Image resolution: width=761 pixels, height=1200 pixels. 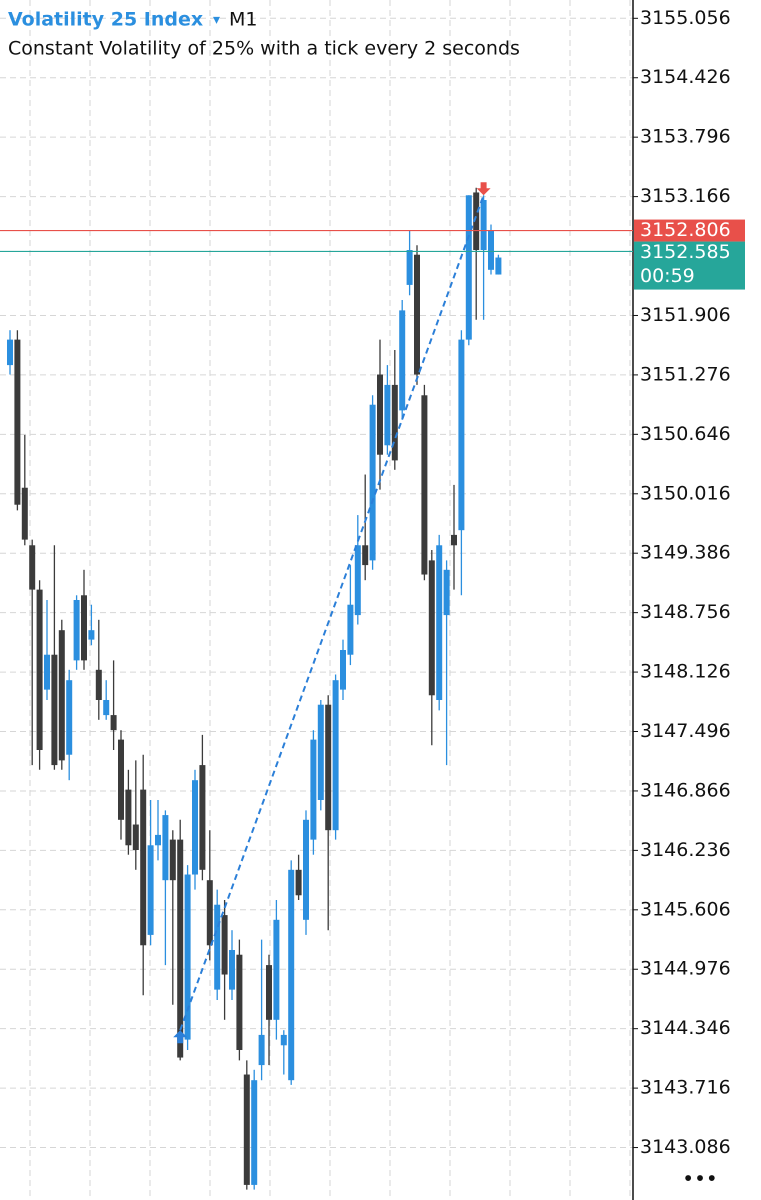 I want to click on dropdown-icon: ▾, so click(x=216, y=20).